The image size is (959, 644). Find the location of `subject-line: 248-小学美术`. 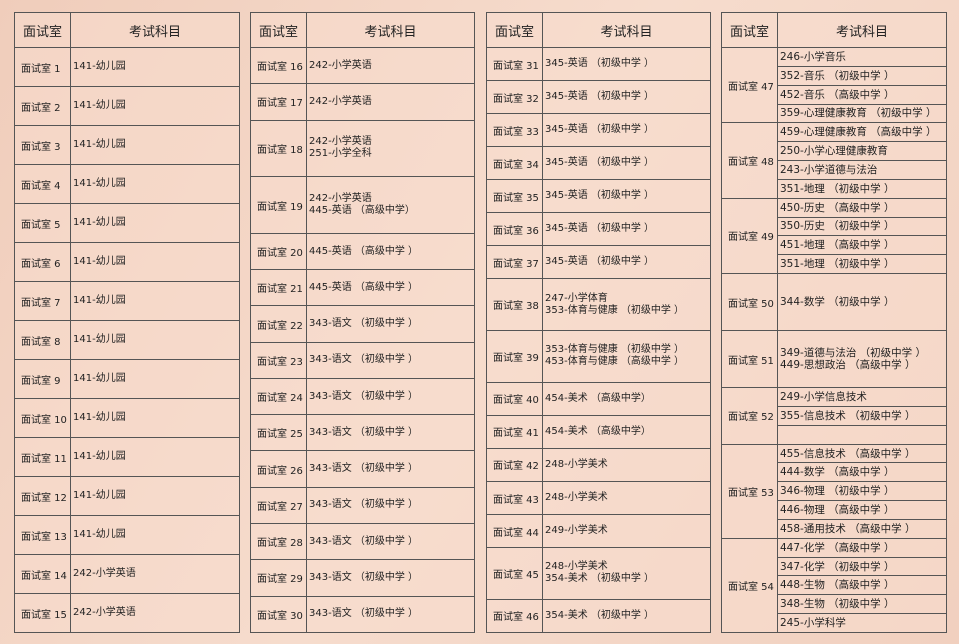

subject-line: 248-小学美术 is located at coordinates (576, 464).